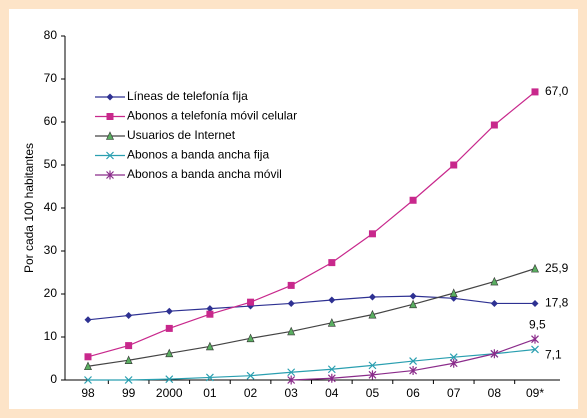 This screenshot has height=418, width=587. I want to click on x-tick-label: 07, so click(454, 393).